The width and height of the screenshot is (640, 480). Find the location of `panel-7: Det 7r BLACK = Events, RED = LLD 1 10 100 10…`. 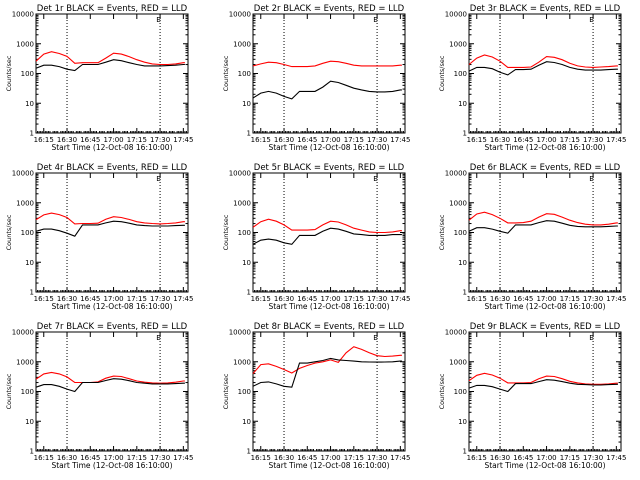

panel-7: Det 7r BLACK = Events, RED = LLD 1 10 100 10… is located at coordinates (99, 396).